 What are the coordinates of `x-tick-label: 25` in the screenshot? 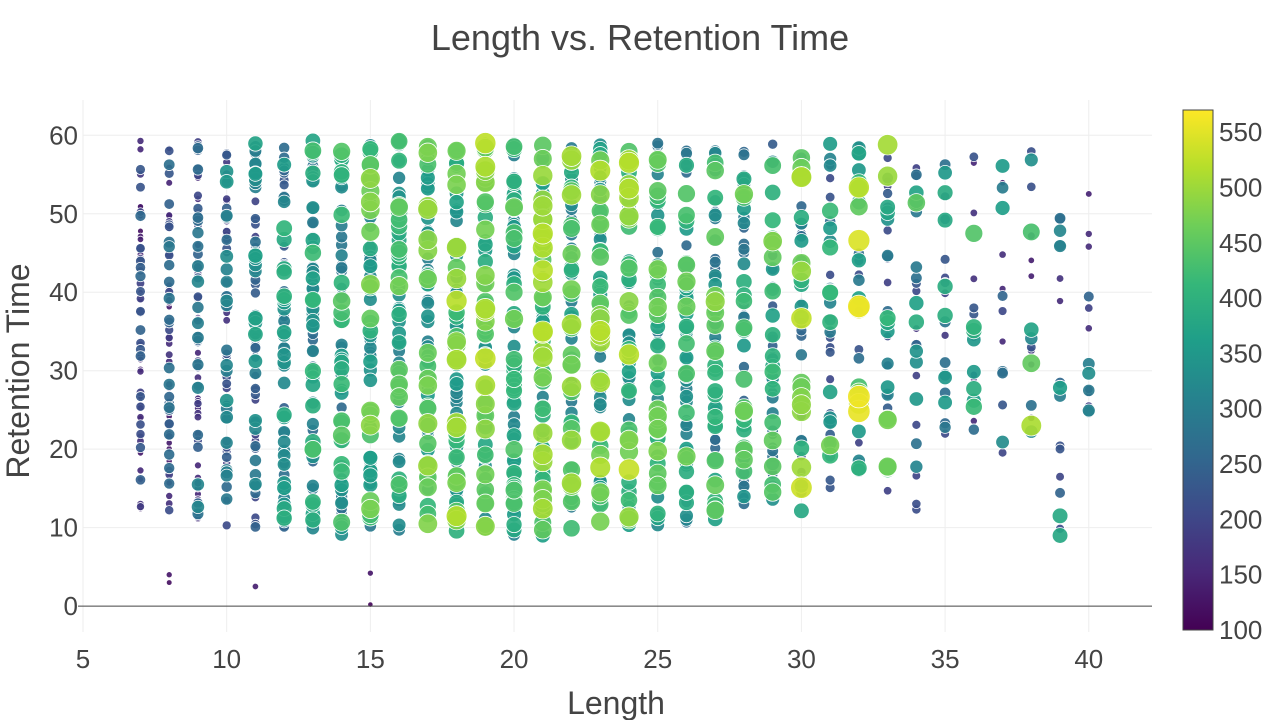 It's located at (657, 659).